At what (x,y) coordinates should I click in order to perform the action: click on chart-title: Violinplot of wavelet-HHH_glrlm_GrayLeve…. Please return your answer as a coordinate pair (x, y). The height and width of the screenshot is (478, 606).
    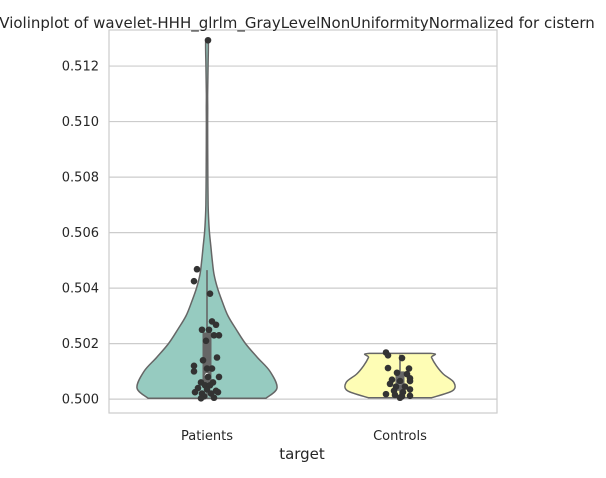
    Looking at the image, I should click on (297, 23).